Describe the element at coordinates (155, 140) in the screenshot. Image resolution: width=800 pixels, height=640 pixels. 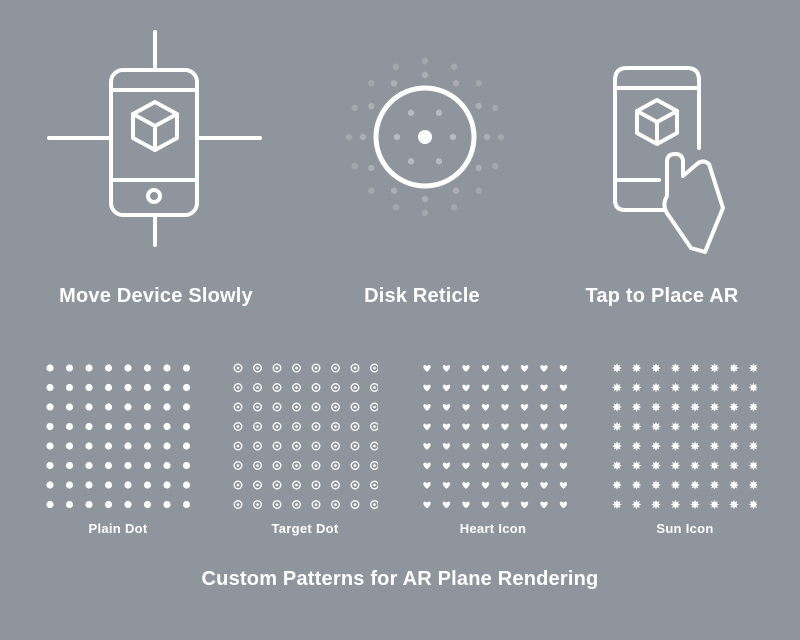
I see `move-device-icon` at that location.